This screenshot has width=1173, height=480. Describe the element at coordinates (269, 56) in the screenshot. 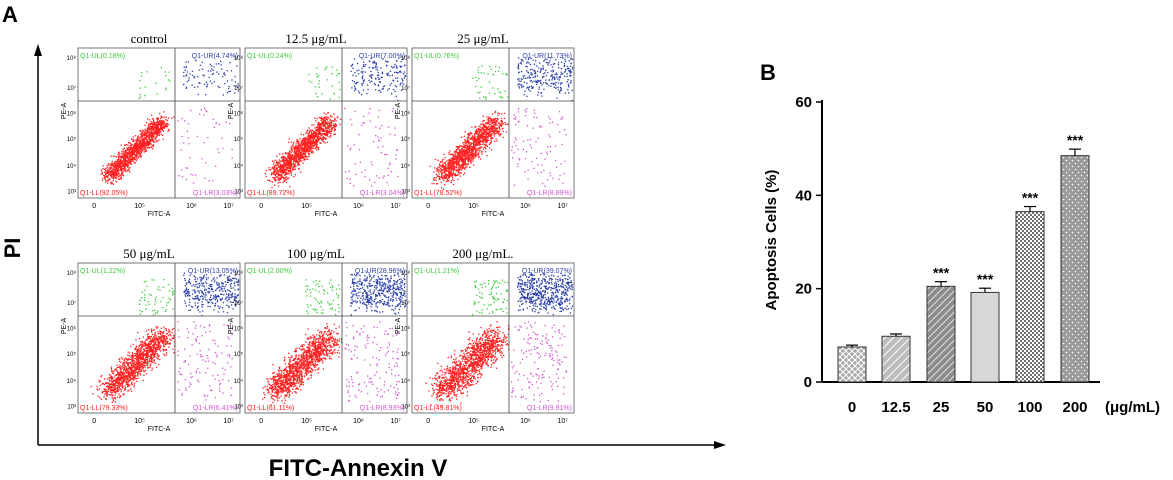

I see `quadrant-ul-label: Q1-UL(0.24%)` at that location.